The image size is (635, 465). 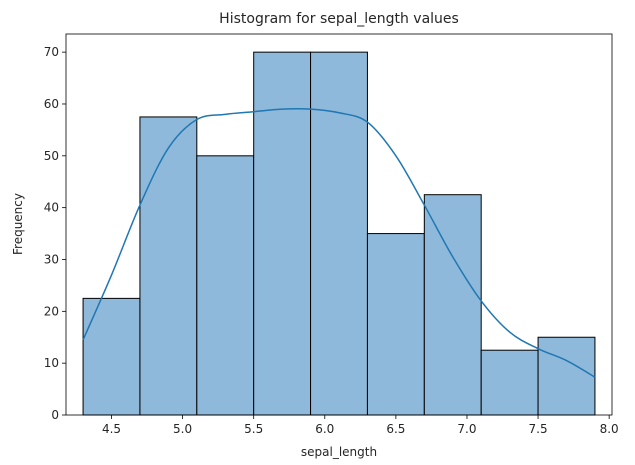 What do you see at coordinates (51, 156) in the screenshot?
I see `y-tick-label: 50` at bounding box center [51, 156].